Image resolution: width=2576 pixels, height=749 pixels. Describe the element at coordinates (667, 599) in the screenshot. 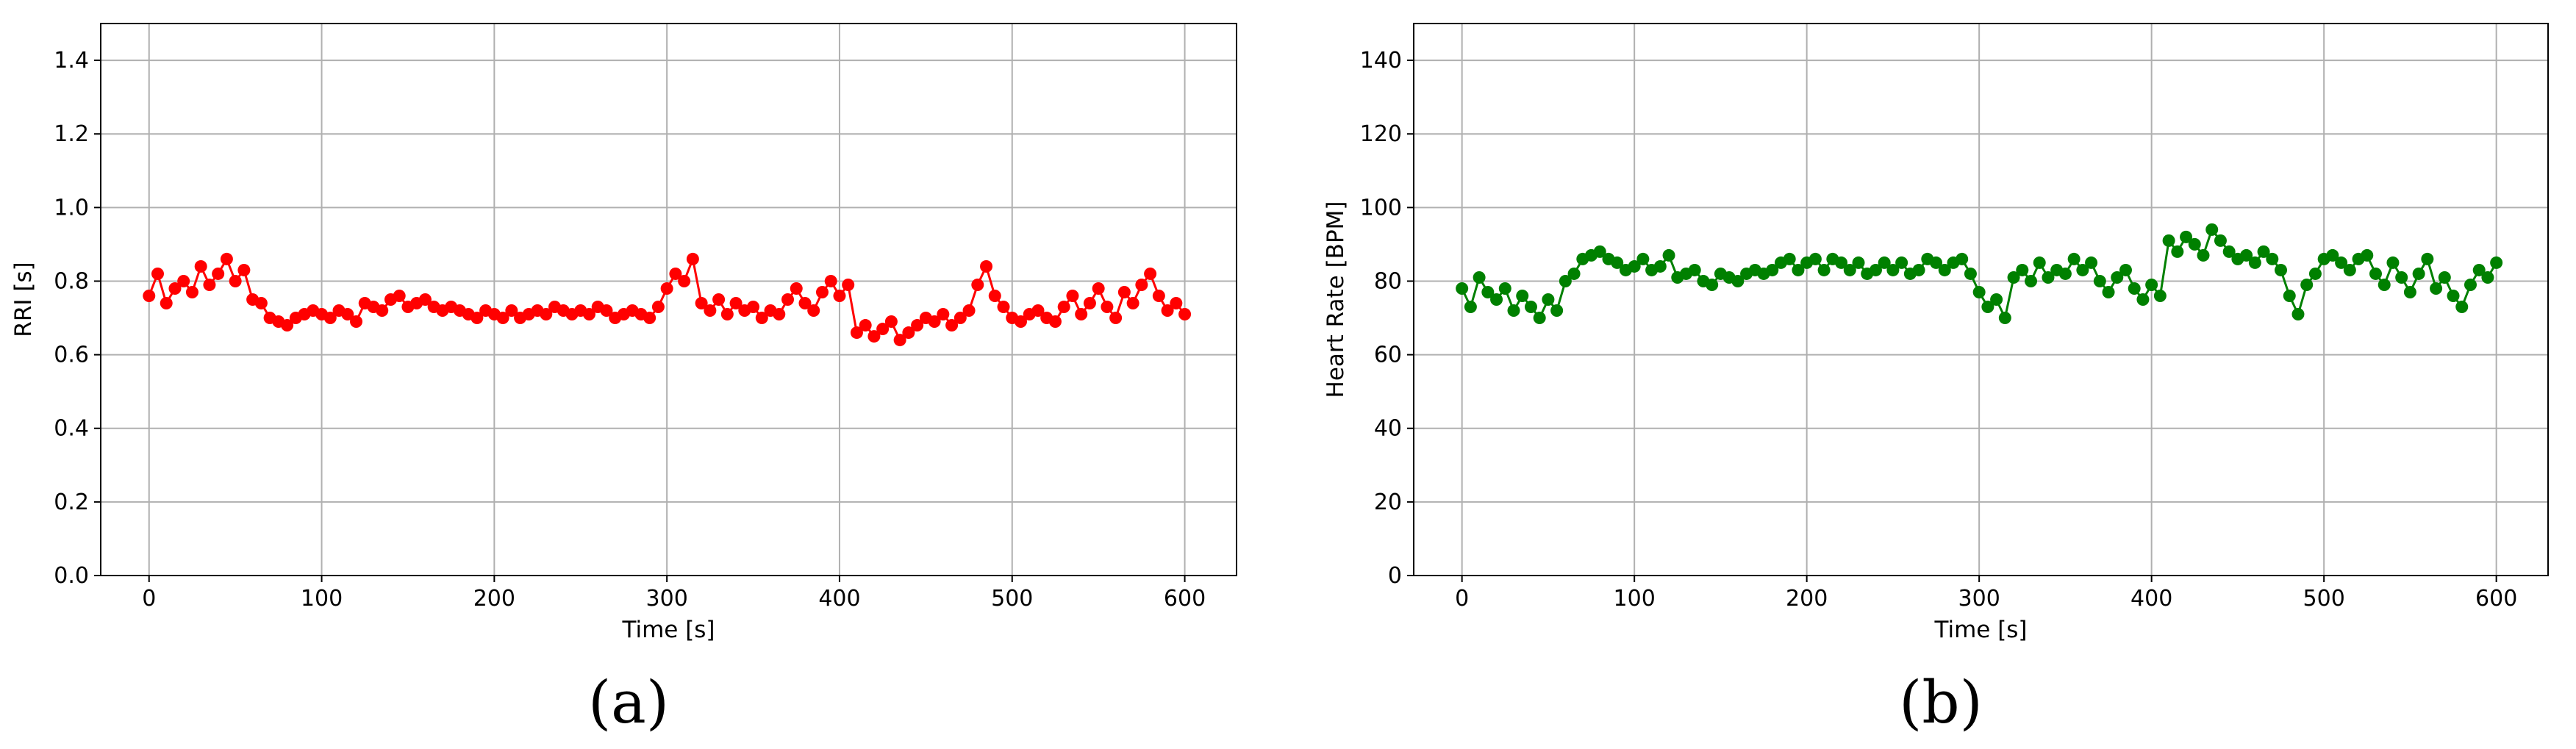

I see `x-tick-label: 300` at that location.